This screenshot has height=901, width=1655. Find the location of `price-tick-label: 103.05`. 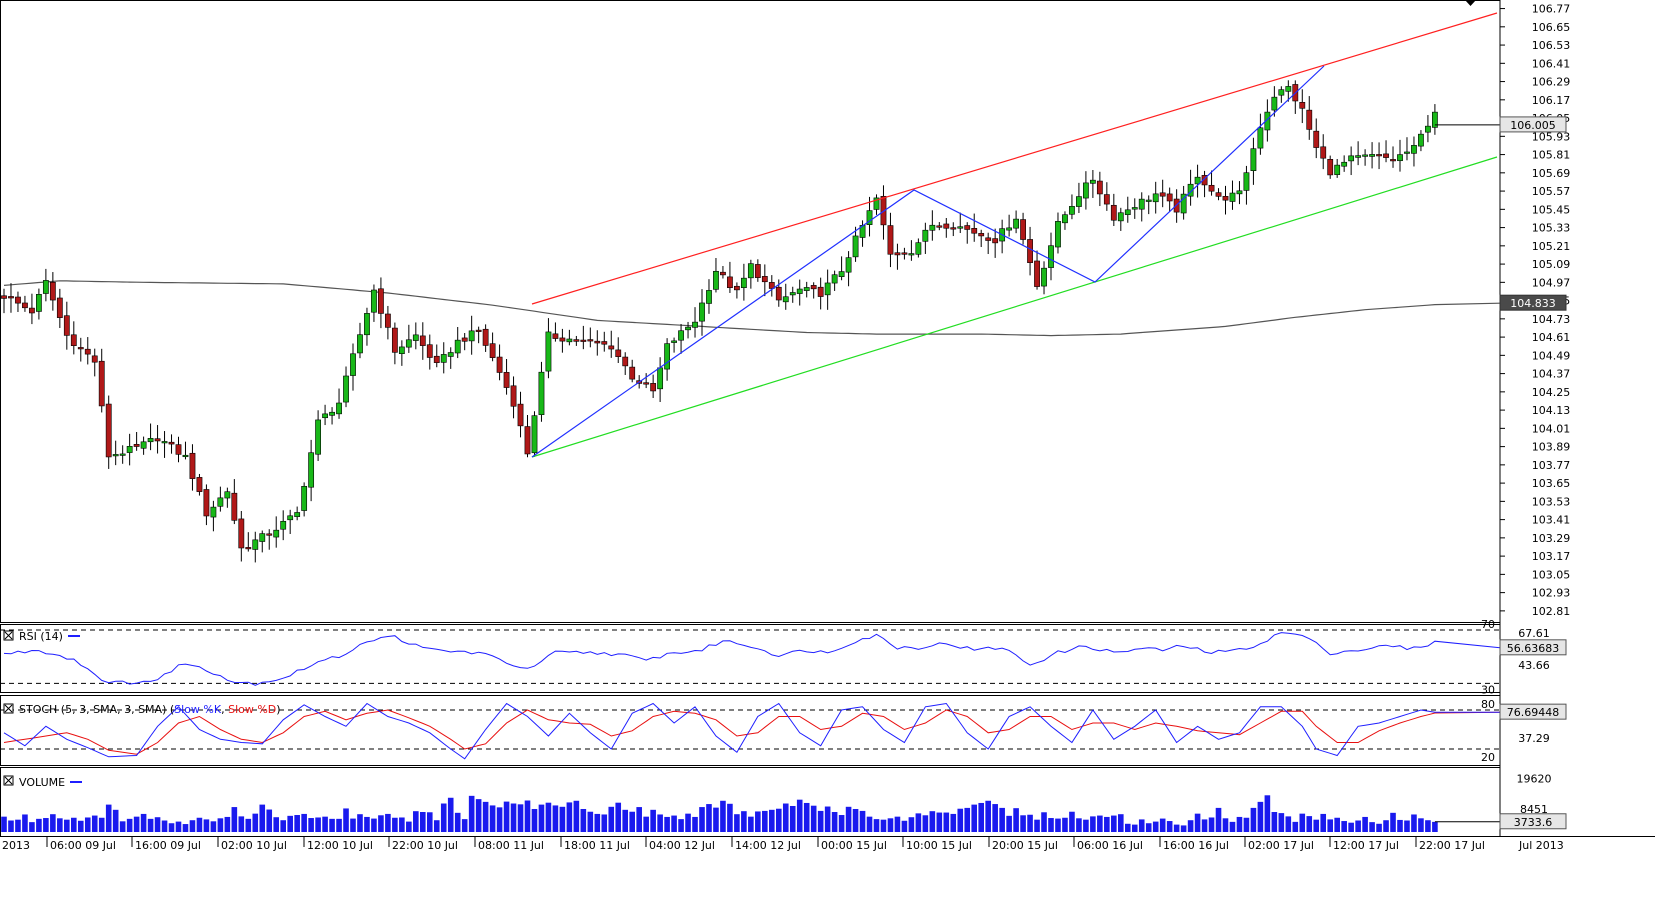

price-tick-label: 103.05 is located at coordinates (1551, 574).